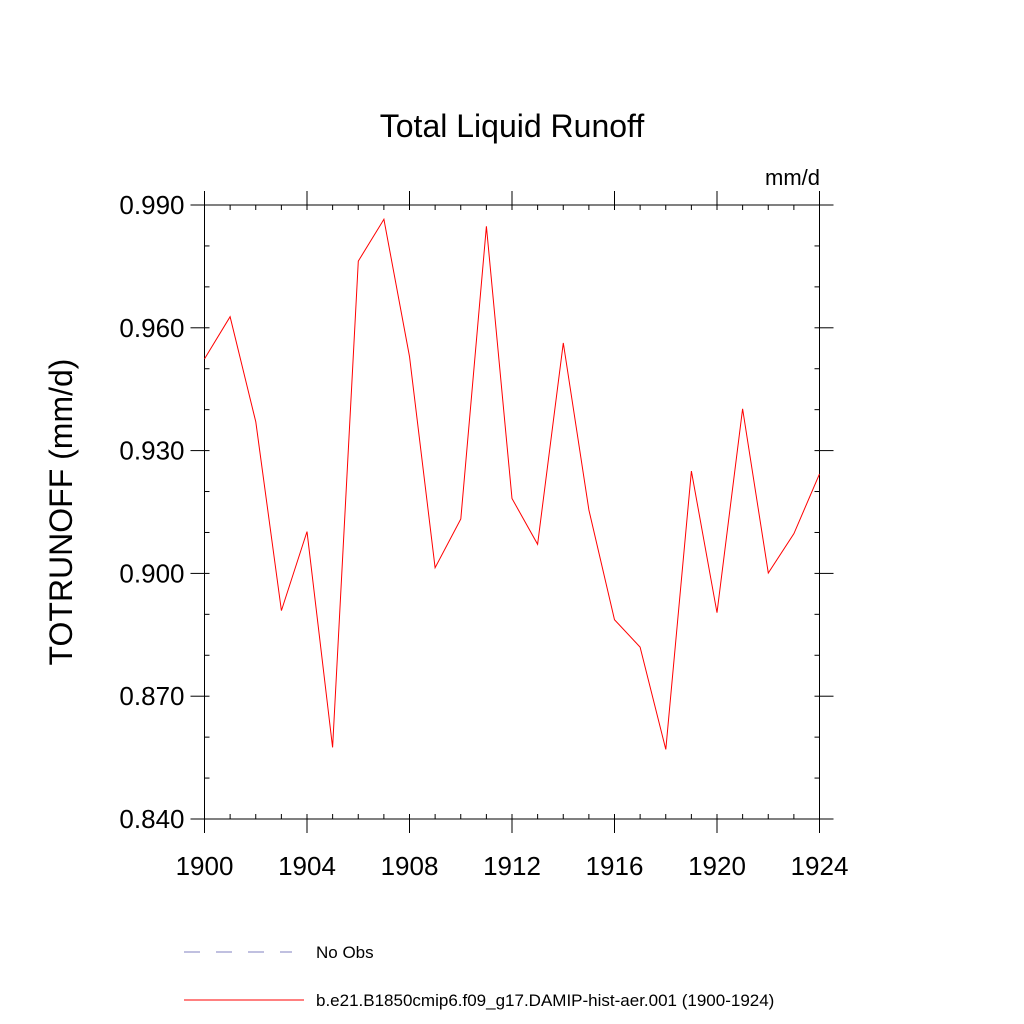 The image size is (1024, 1024). I want to click on legend-label: No Obs, so click(345, 952).